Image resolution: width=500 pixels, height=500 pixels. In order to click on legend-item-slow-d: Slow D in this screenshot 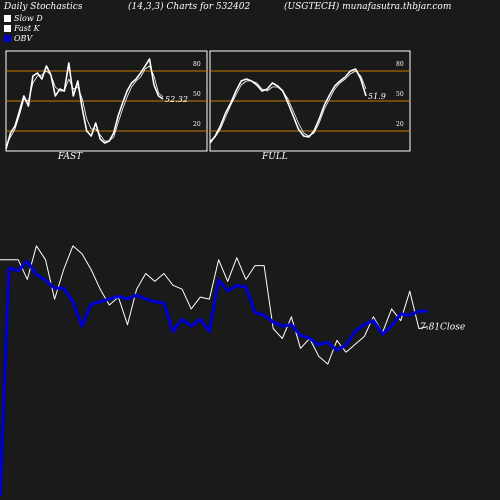, I will do `click(23, 18)`.